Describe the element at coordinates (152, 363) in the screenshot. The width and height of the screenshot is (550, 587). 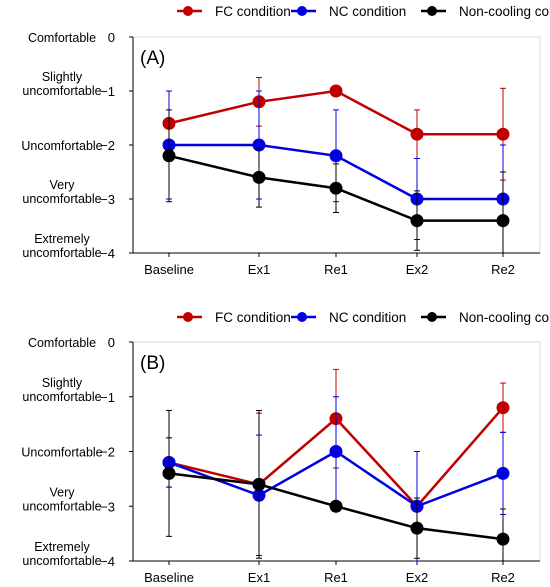
I see `panel-label: (B)` at that location.